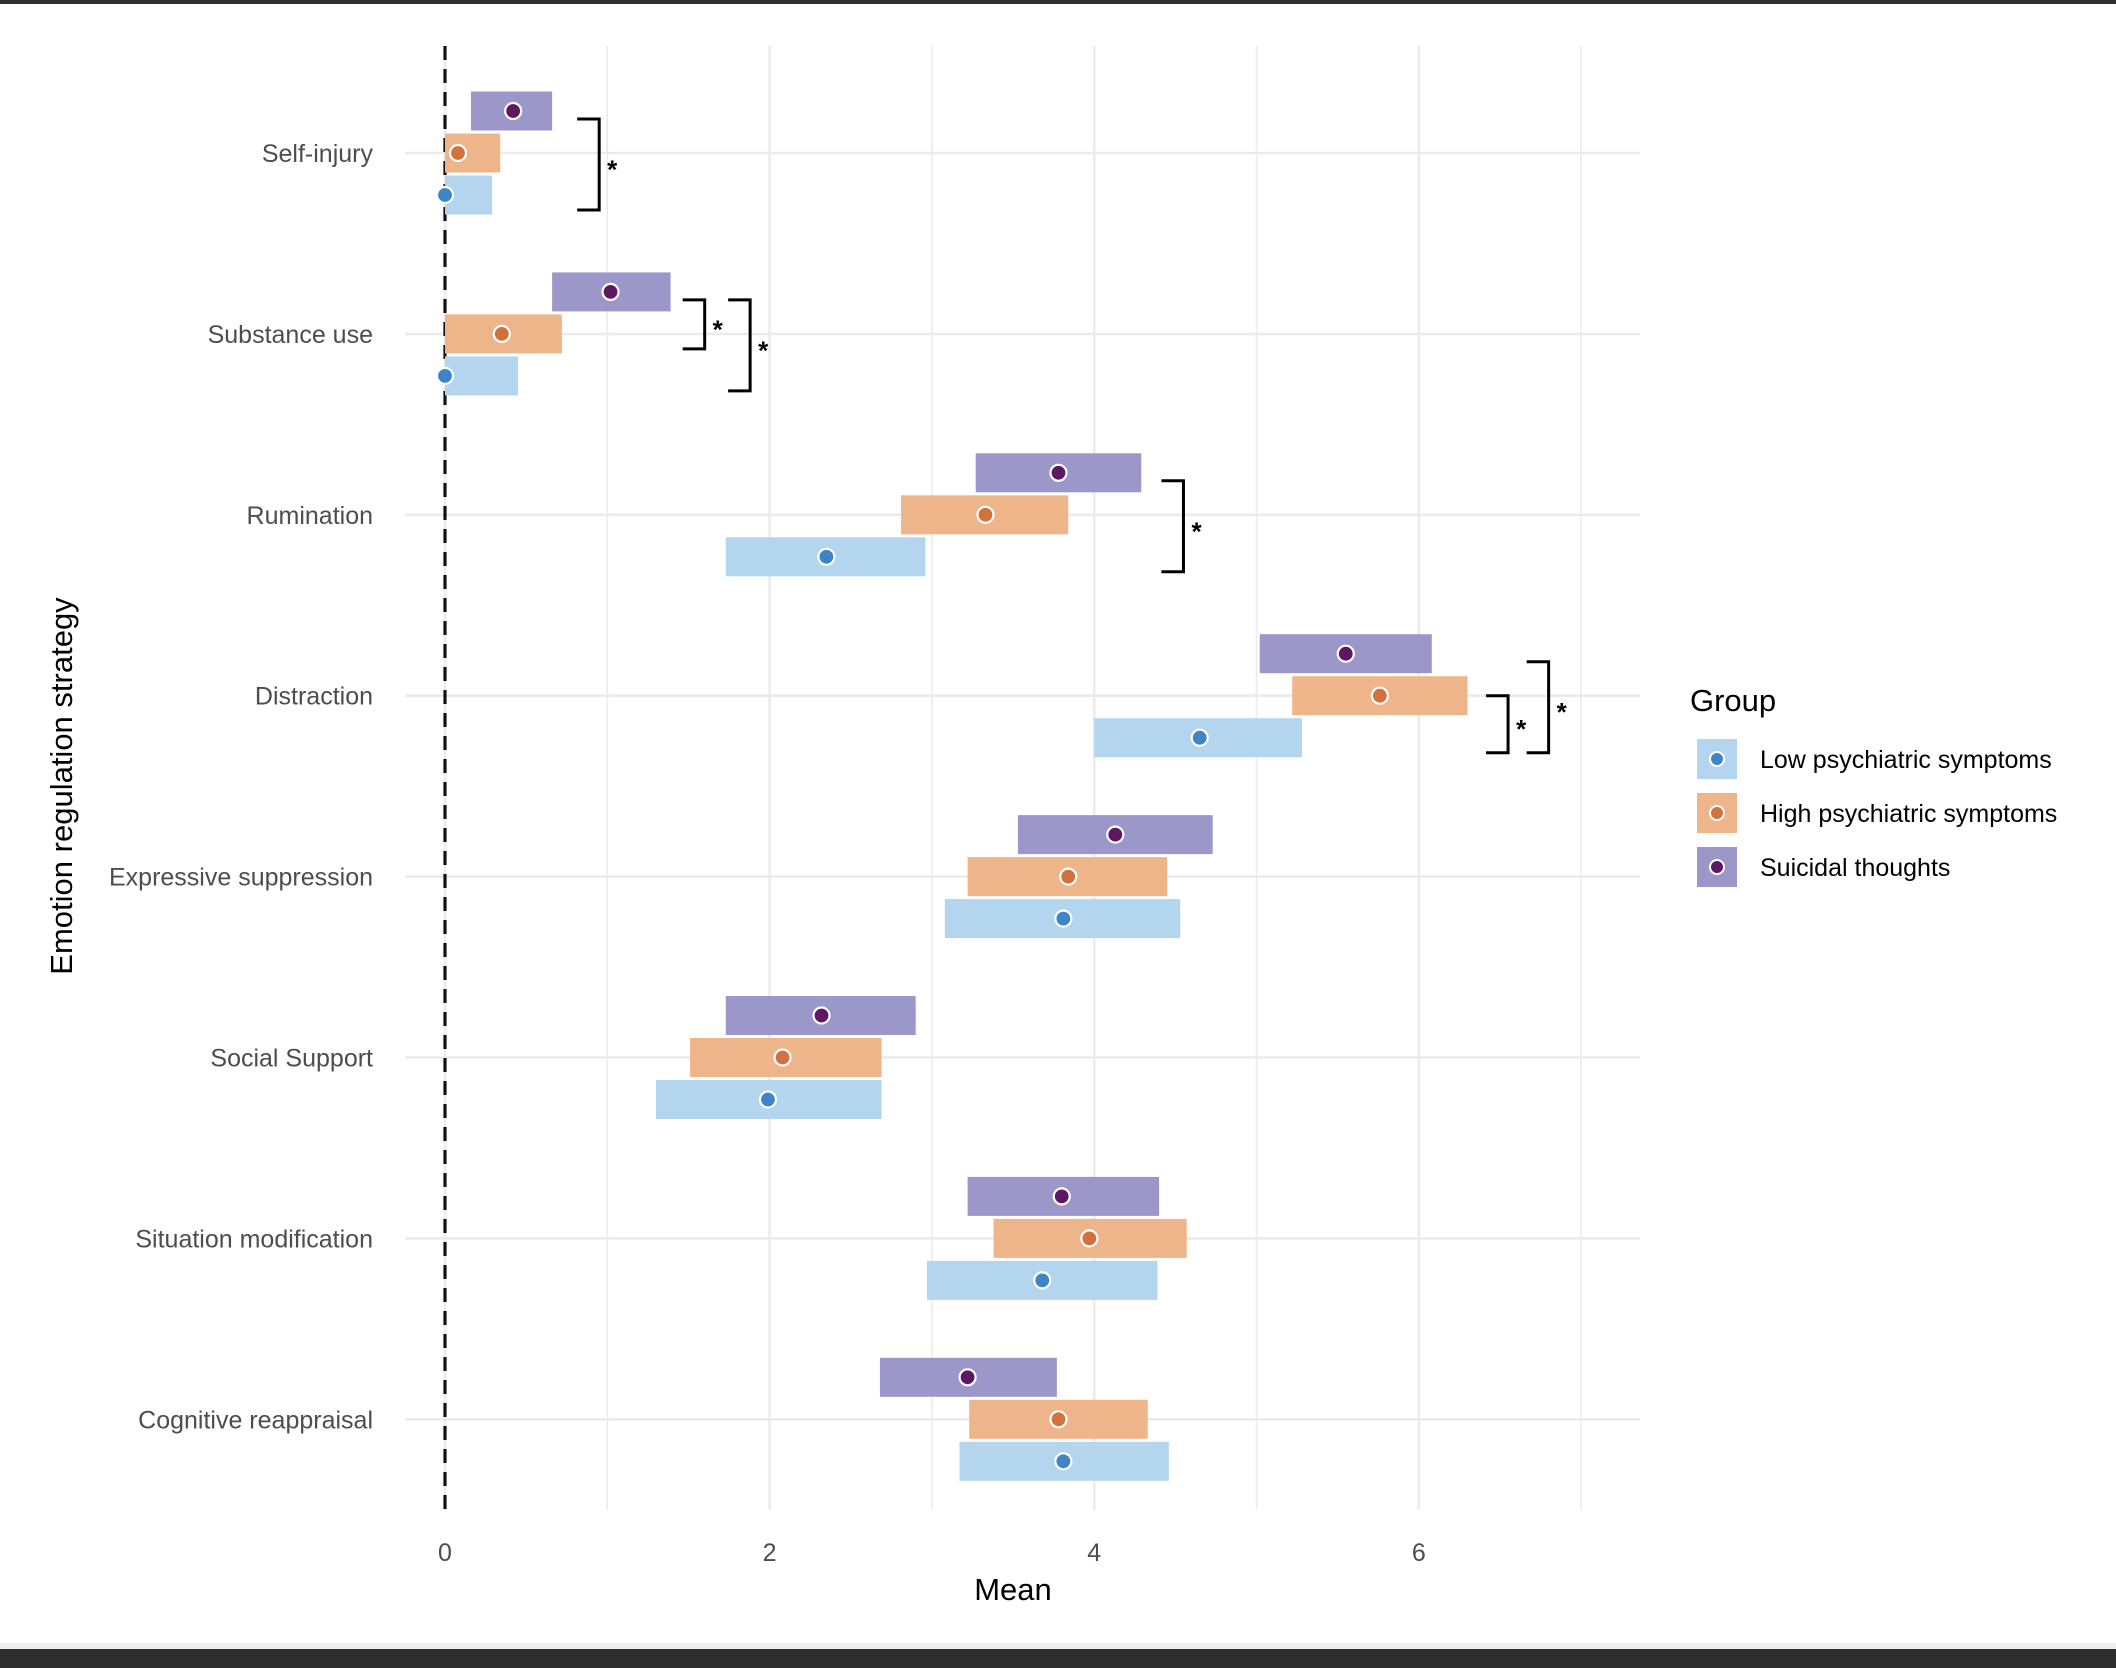 The height and width of the screenshot is (1668, 2116). Describe the element at coordinates (255, 1420) in the screenshot. I see `y-tick-label: Cognitive reappraisal` at that location.